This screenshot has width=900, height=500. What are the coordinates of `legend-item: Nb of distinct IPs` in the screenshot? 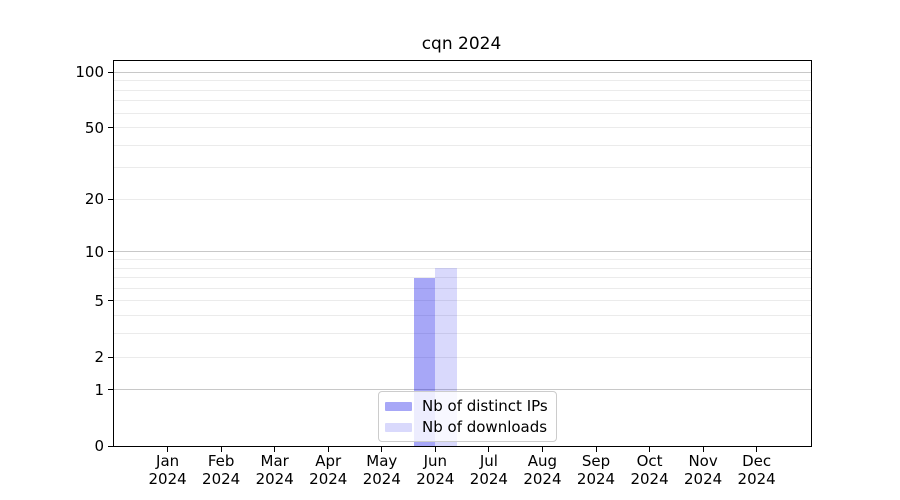 It's located at (466, 406).